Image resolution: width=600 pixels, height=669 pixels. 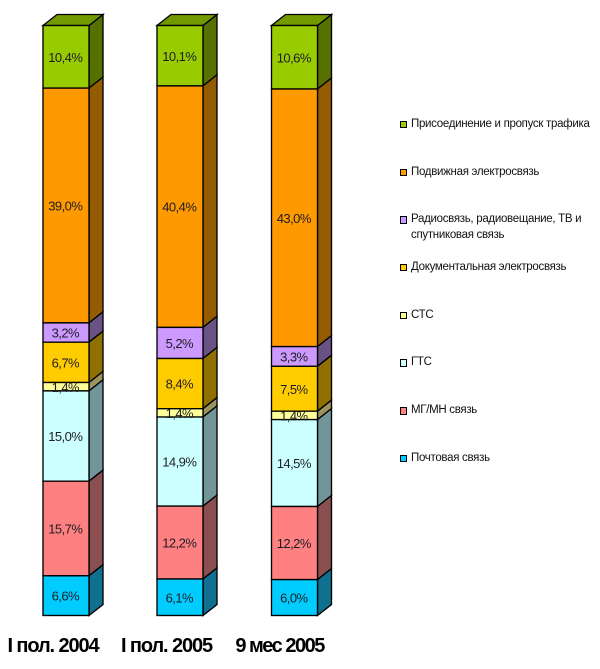 What do you see at coordinates (65, 57) in the screenshot?
I see `svg-text: 10,4%` at bounding box center [65, 57].